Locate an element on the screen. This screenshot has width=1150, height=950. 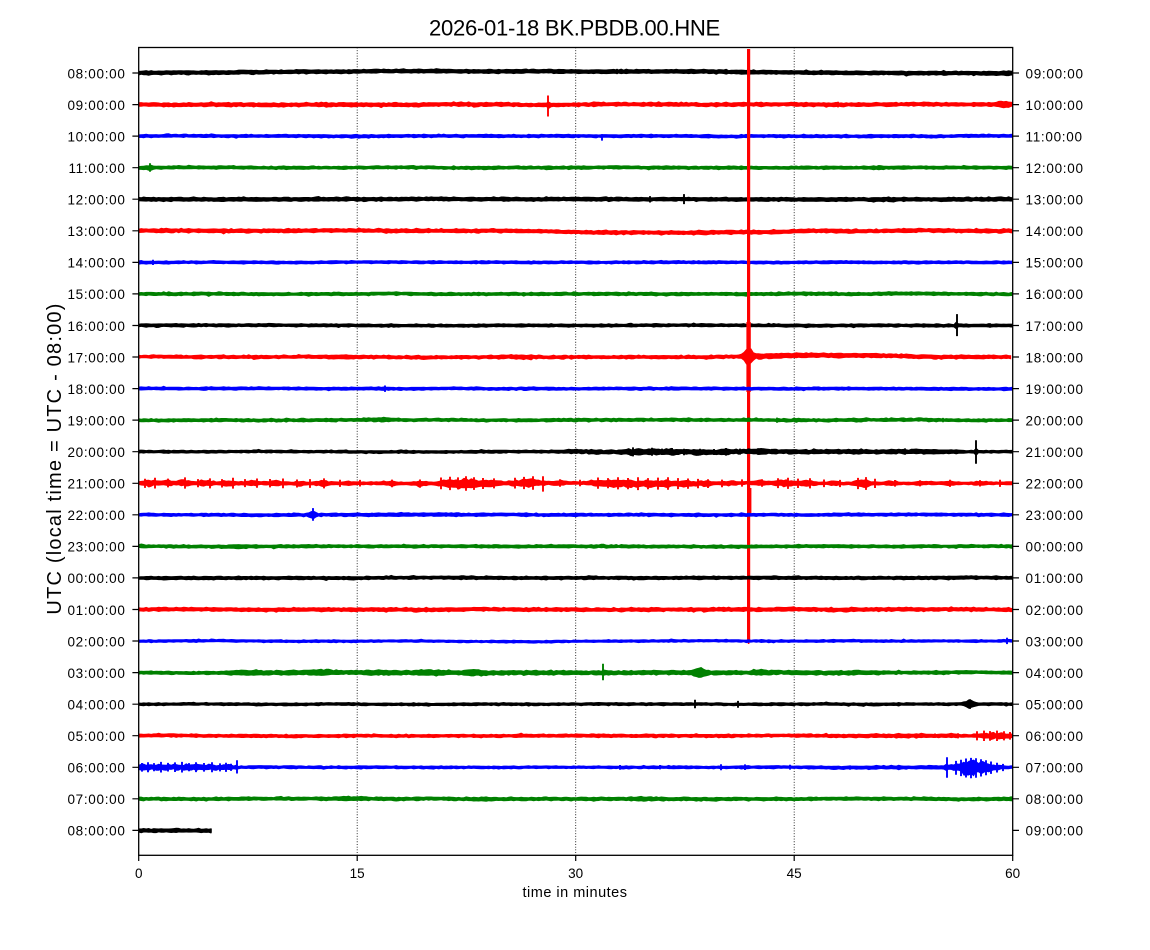
svg-text: 2026-01-18 BK.PBDB.00.HNE is located at coordinates (574, 28).